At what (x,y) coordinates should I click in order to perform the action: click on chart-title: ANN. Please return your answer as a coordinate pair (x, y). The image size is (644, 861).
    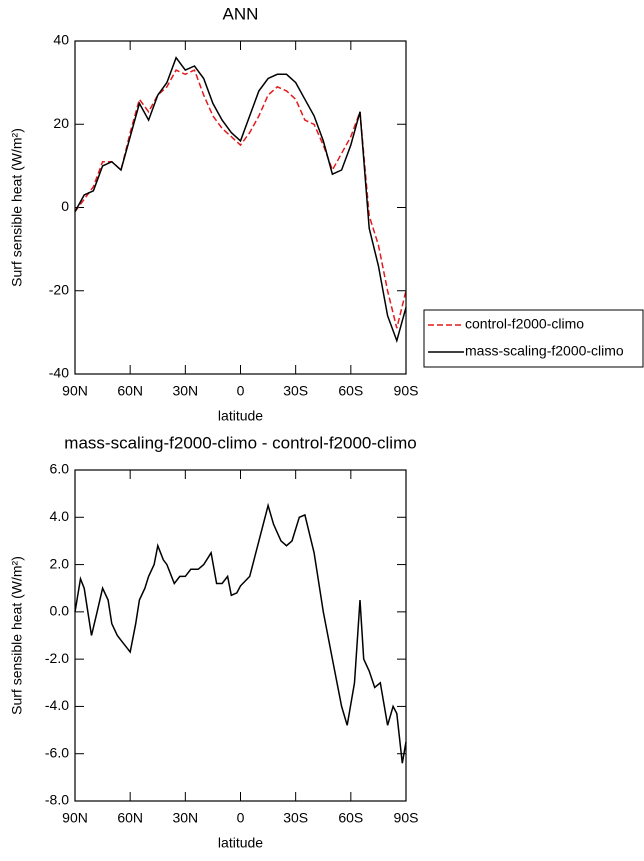
    Looking at the image, I should click on (241, 13).